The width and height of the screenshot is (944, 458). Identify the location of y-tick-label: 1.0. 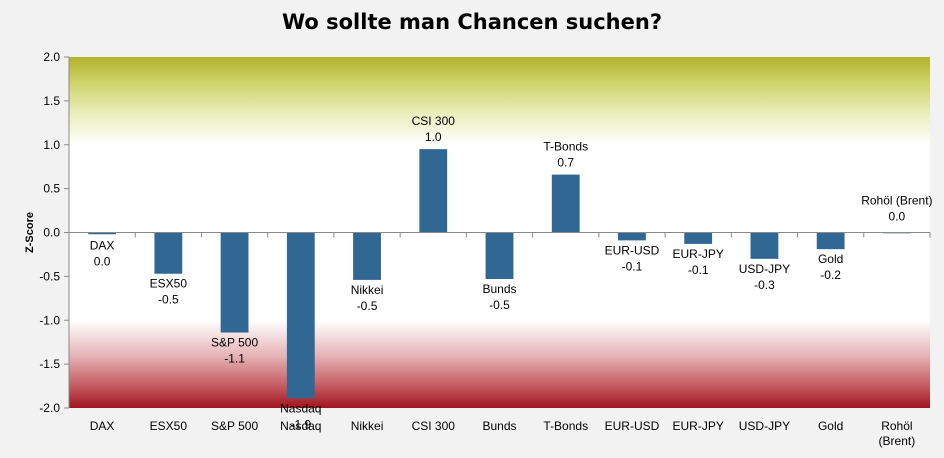
(51, 145).